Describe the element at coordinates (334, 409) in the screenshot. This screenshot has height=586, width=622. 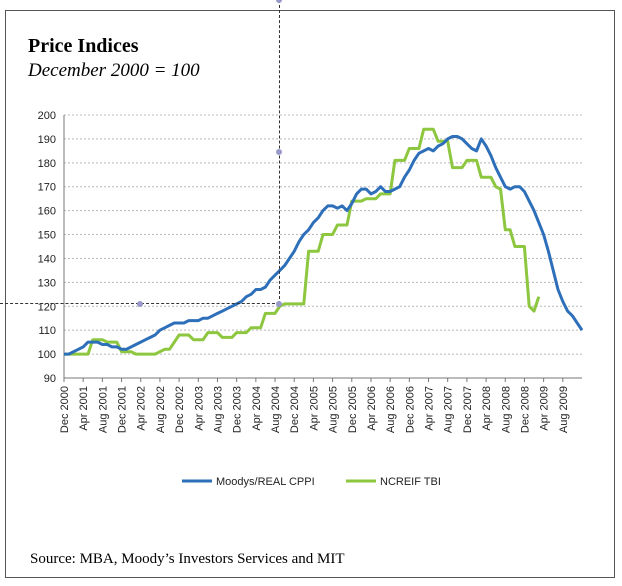
I see `x-tick-label: Aug 2005` at that location.